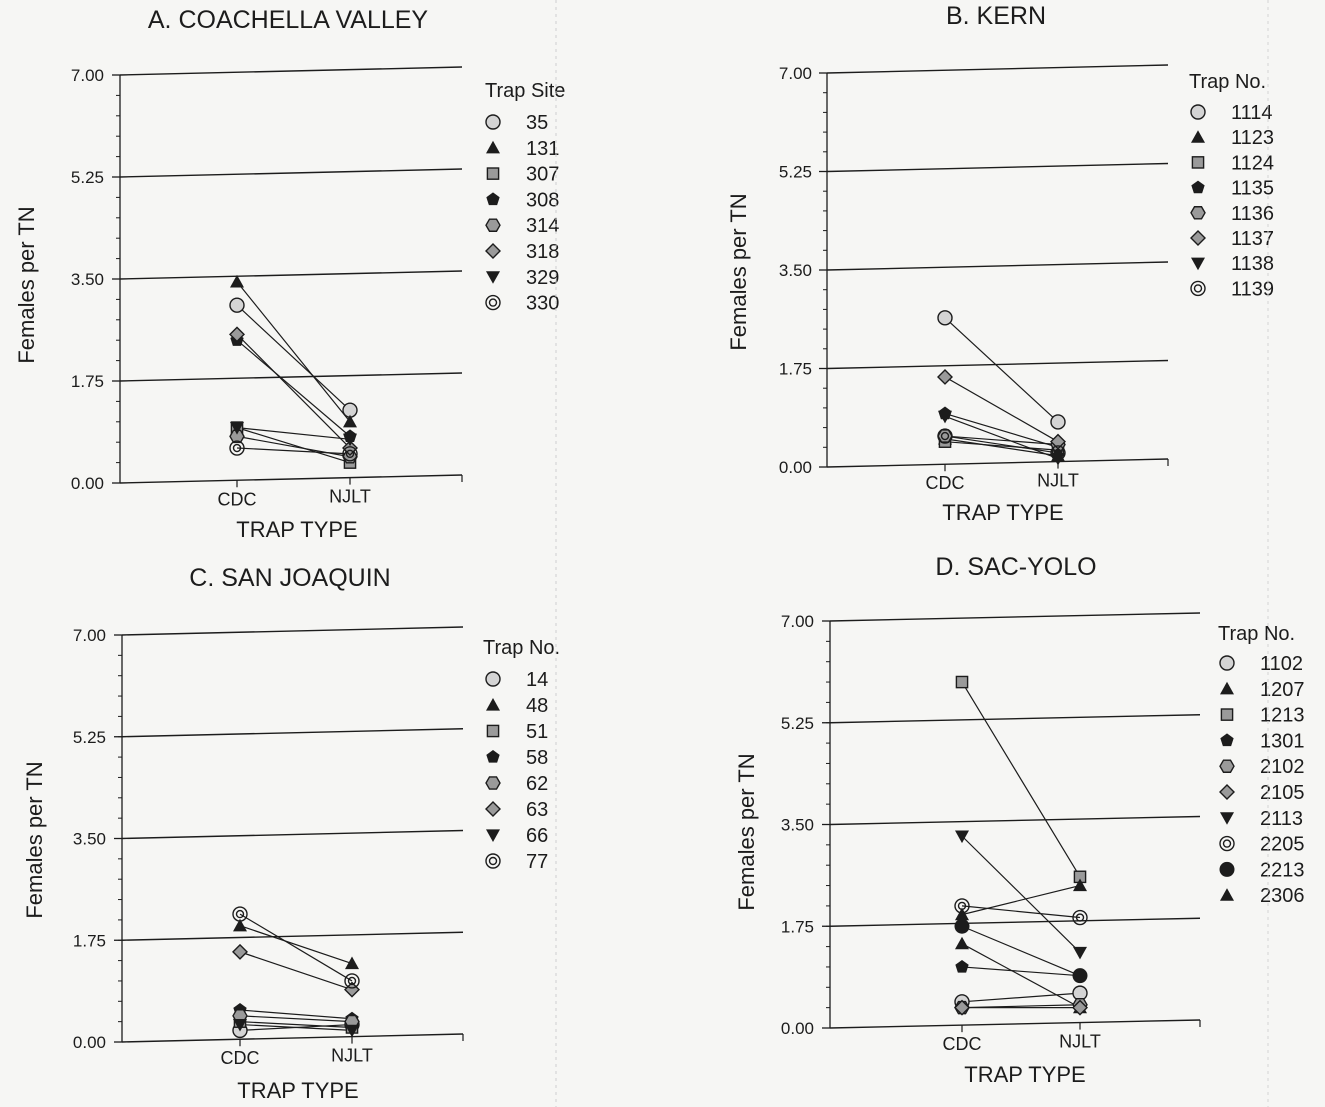 This screenshot has height=1107, width=1325. What do you see at coordinates (1281, 819) in the screenshot?
I see `legend-label-2113: 2113` at bounding box center [1281, 819].